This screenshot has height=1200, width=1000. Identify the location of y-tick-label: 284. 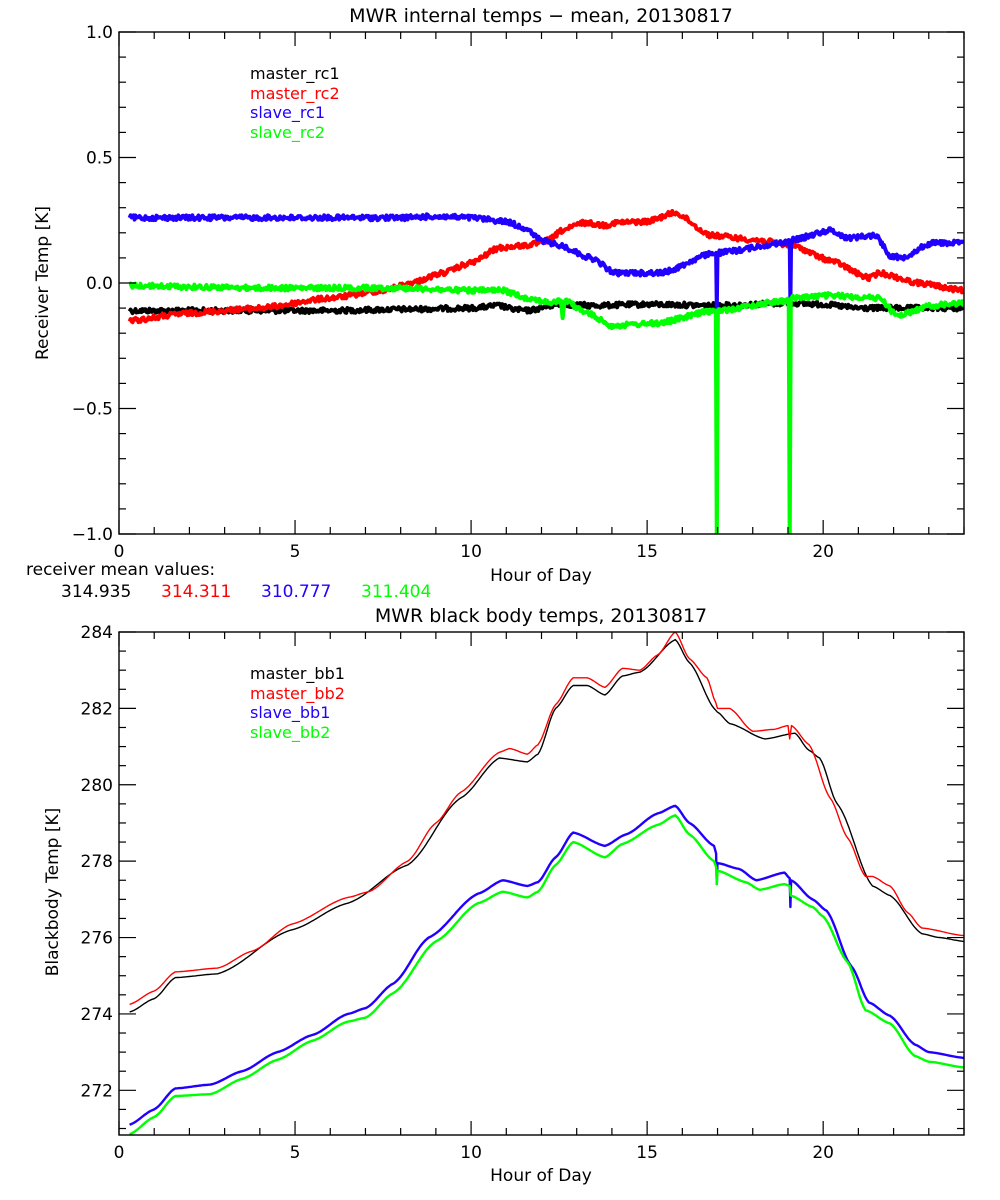
(97, 633).